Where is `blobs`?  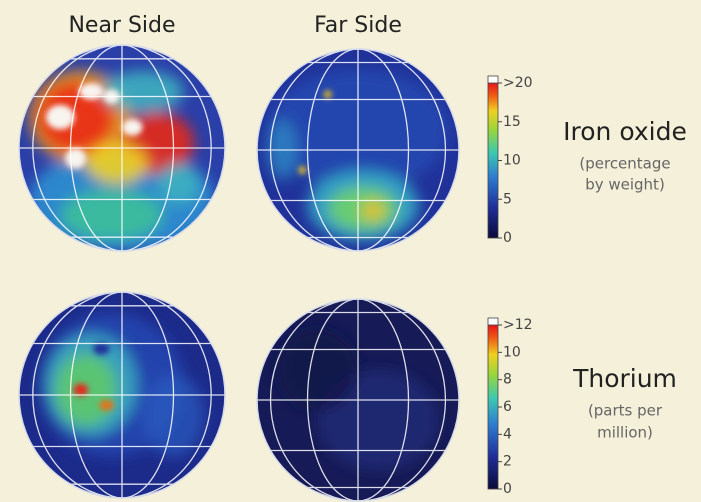 blobs is located at coordinates (122, 160).